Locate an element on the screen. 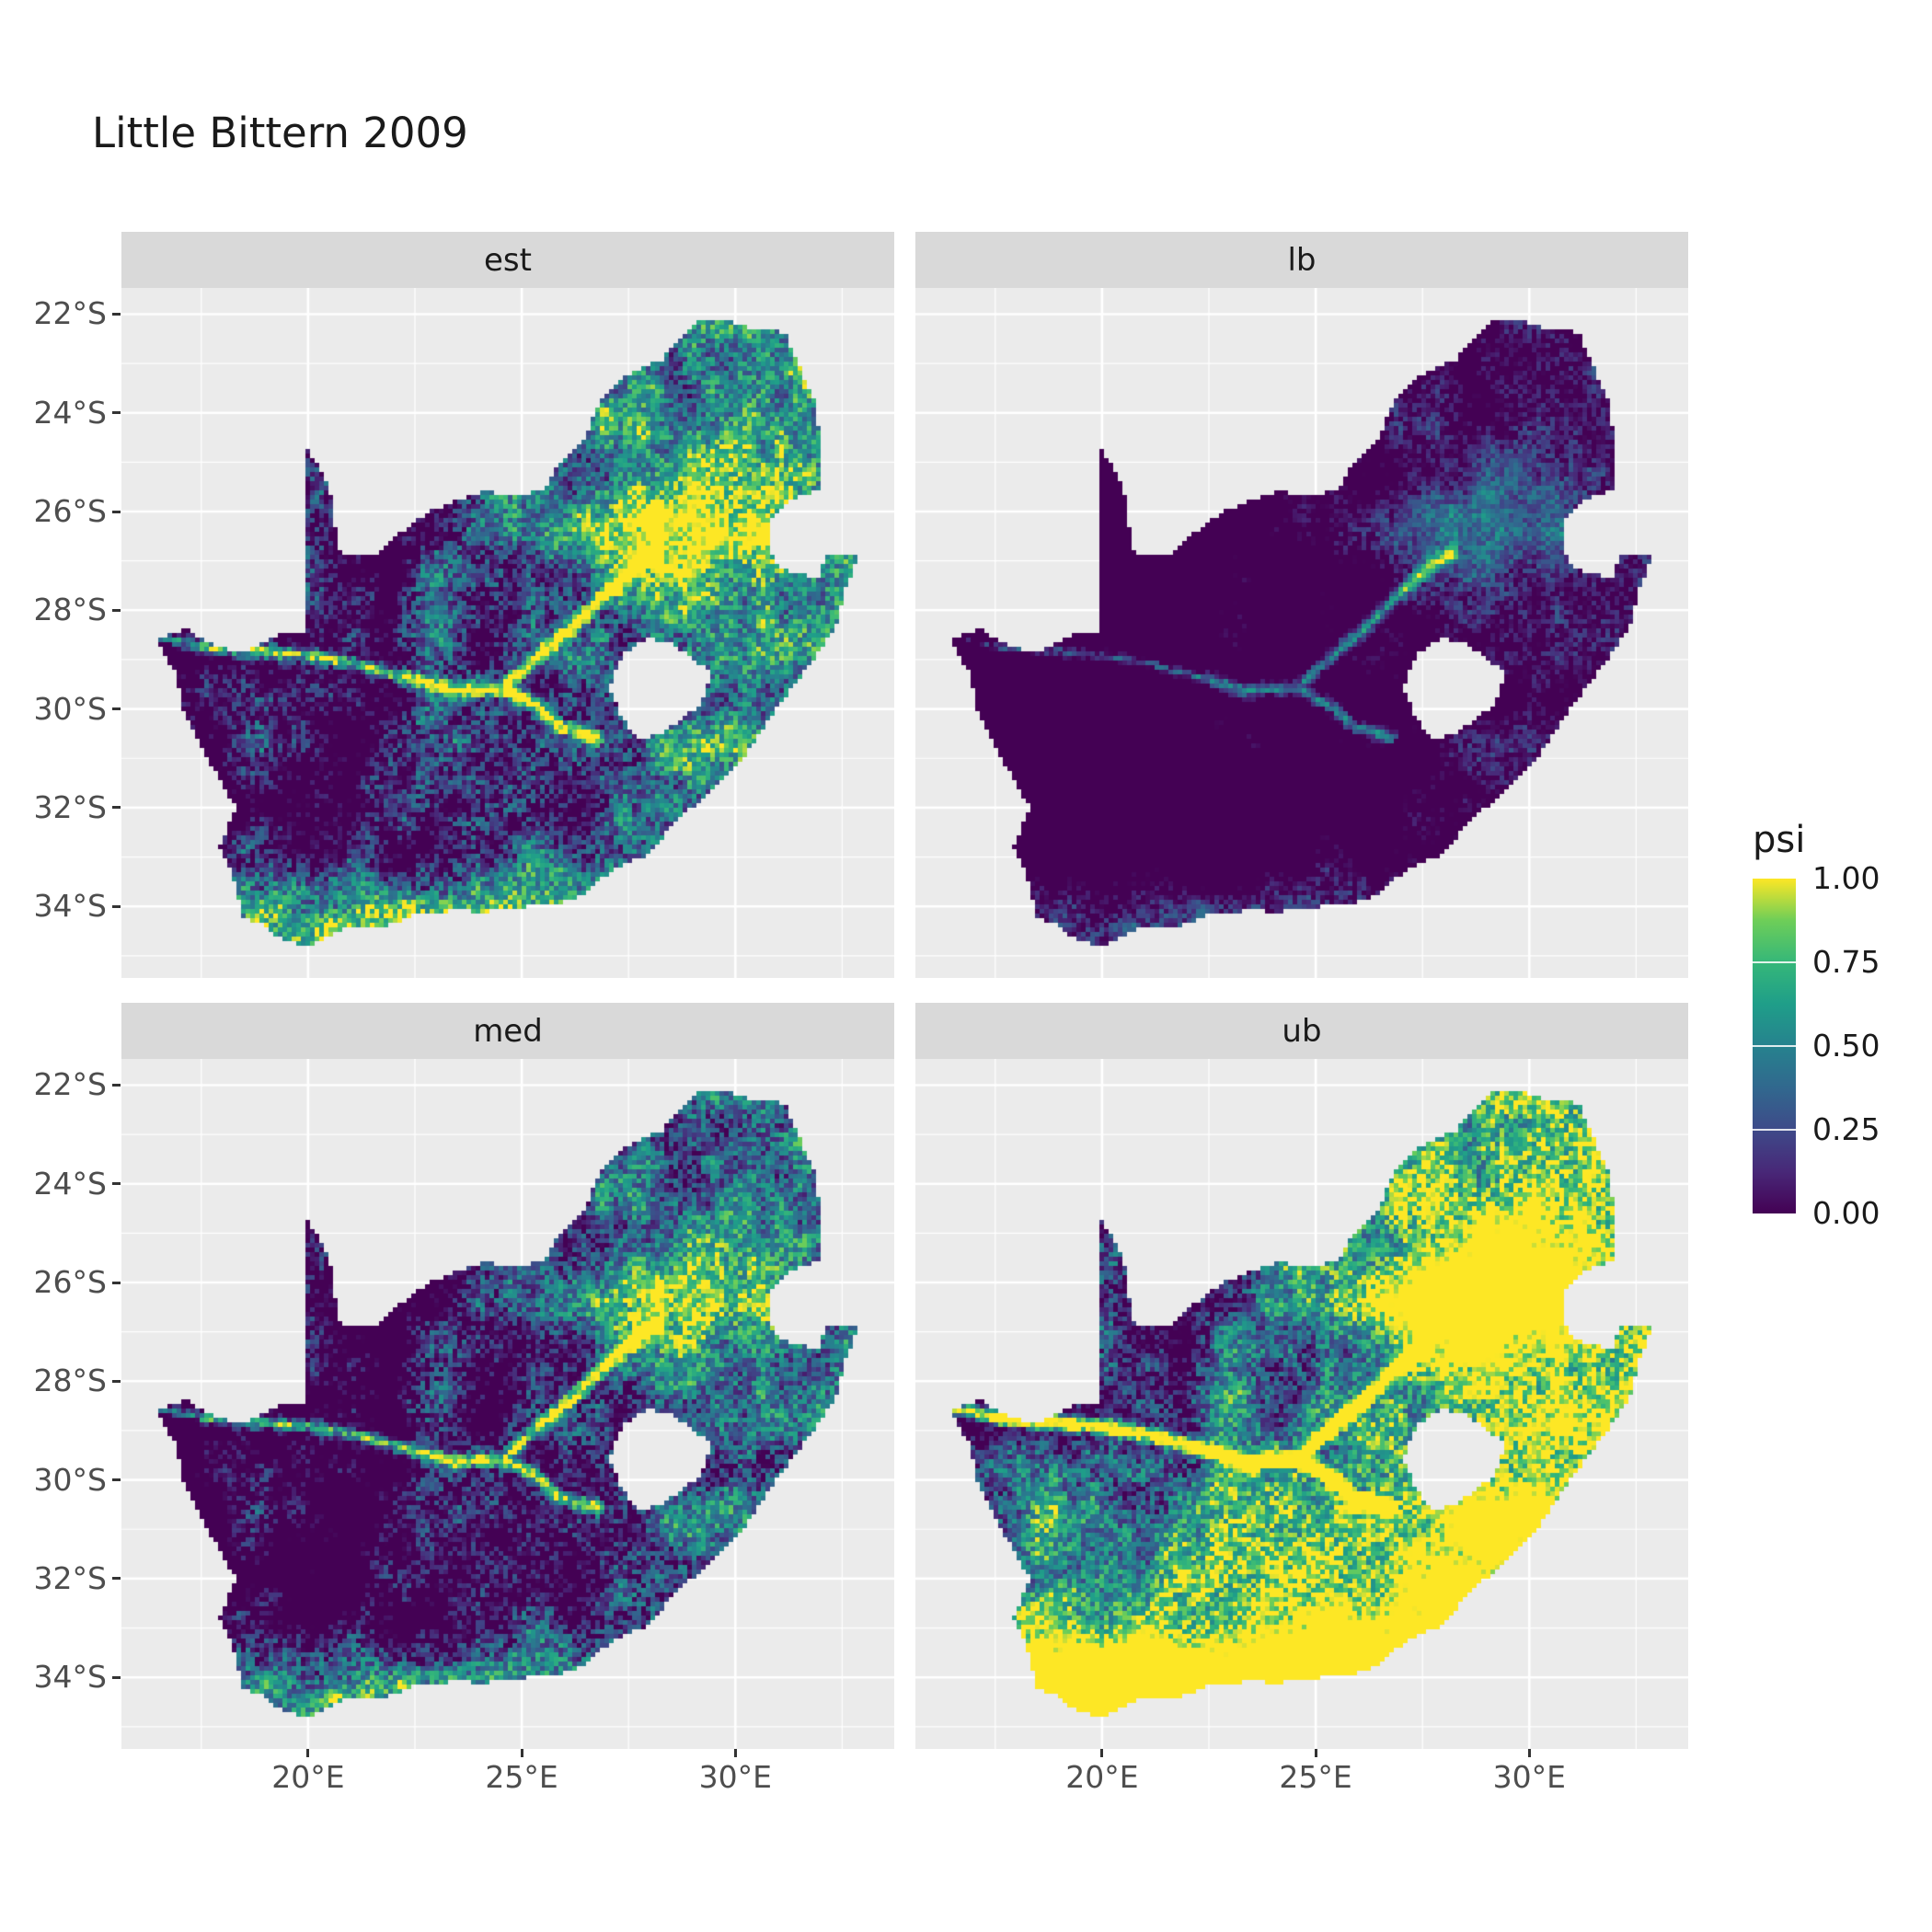 Image resolution: width=1932 pixels, height=1932 pixels. facet-strip-med: med is located at coordinates (507, 1031).